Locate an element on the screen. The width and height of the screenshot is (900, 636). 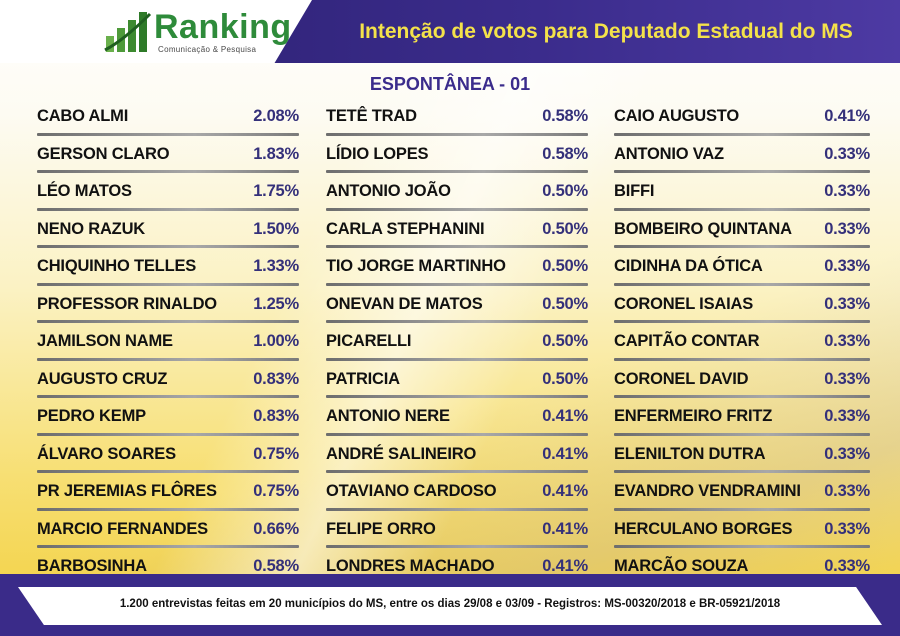
candidate-name: CAIO AUGUSTO is located at coordinates (677, 116).